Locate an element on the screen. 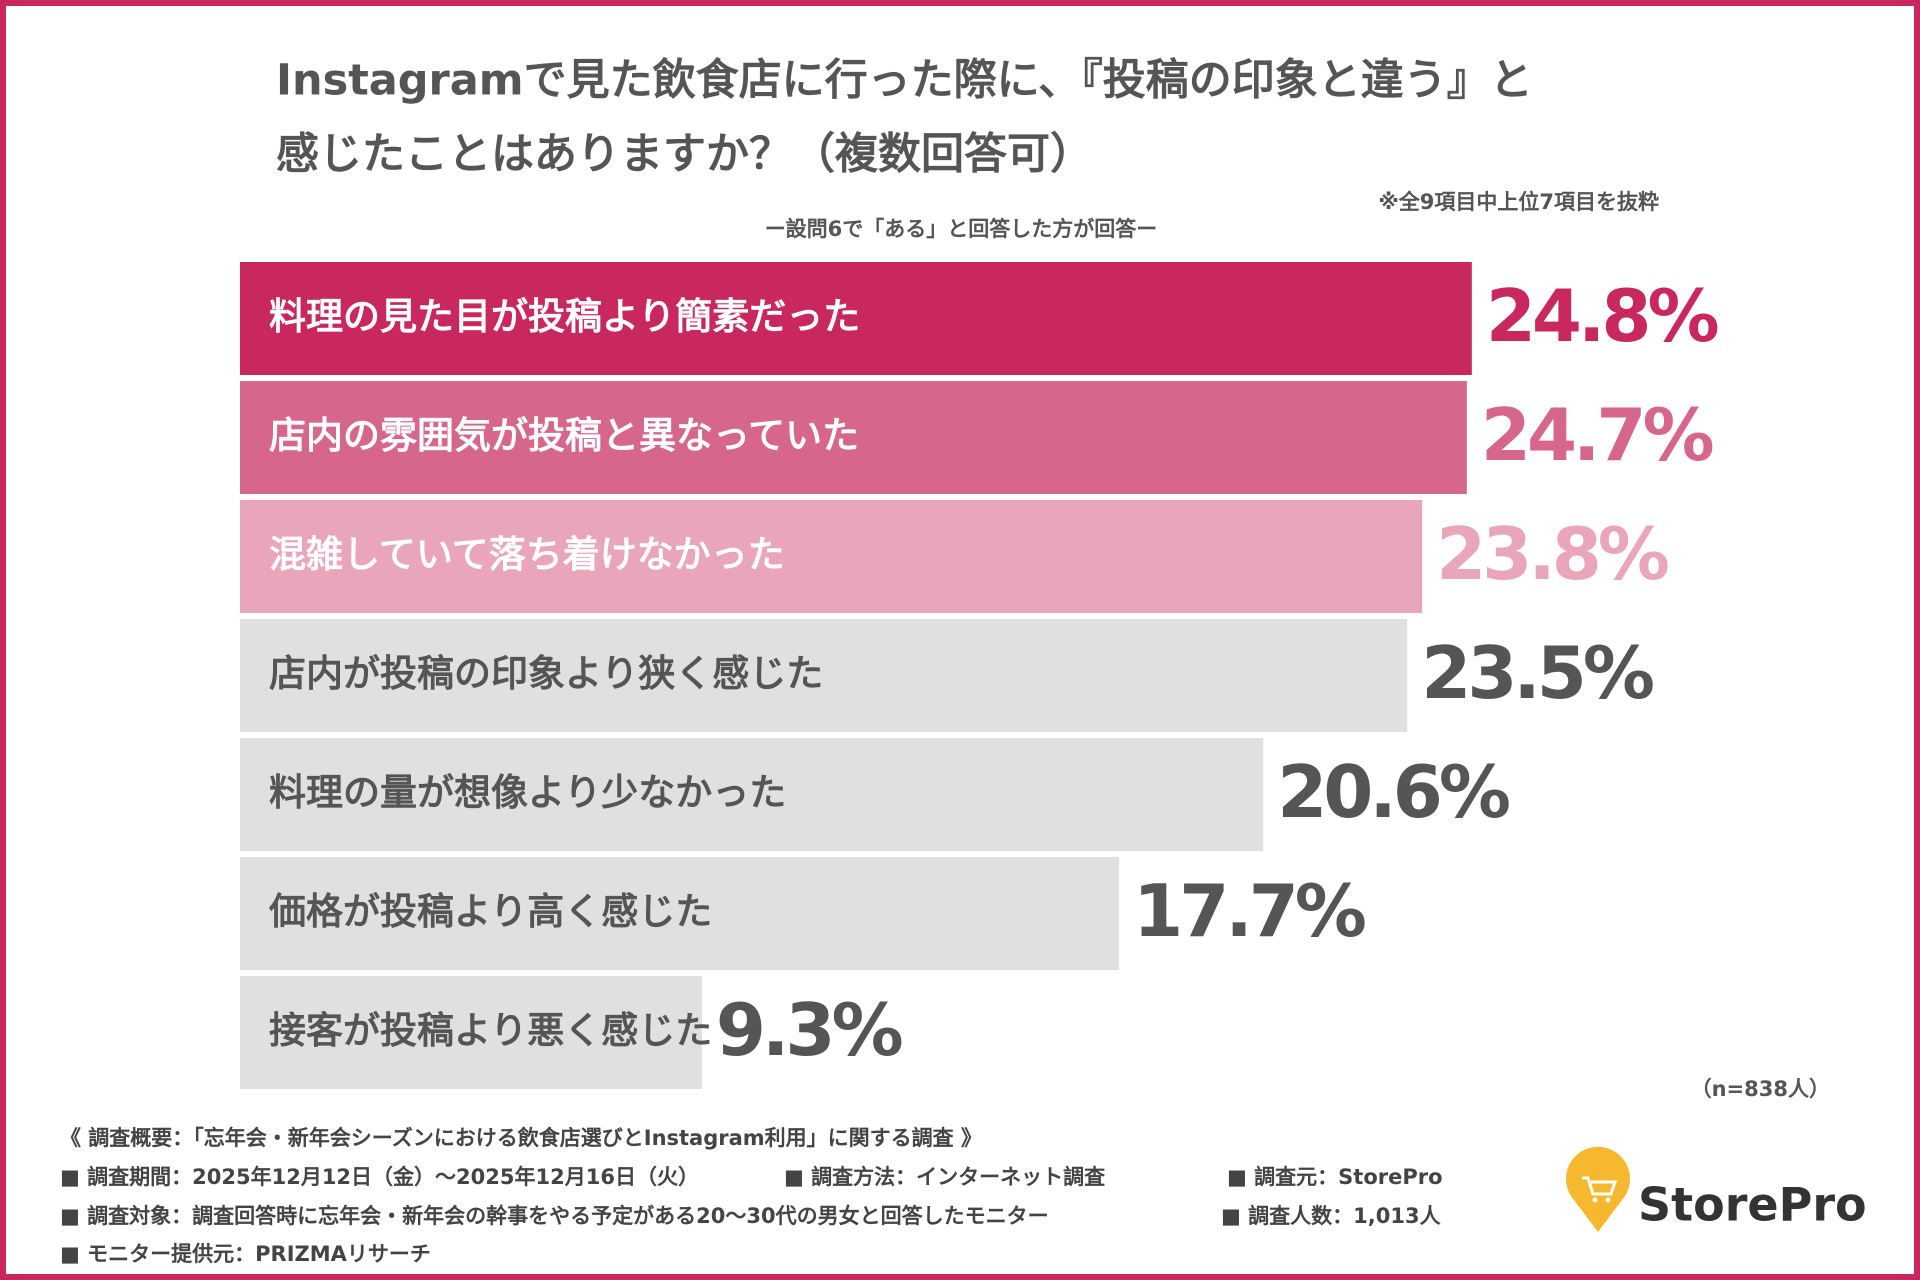 This screenshot has width=1920, height=1280. footer-item: ■ モニター提供元：PRIZMAリサーチ is located at coordinates (245, 1254).